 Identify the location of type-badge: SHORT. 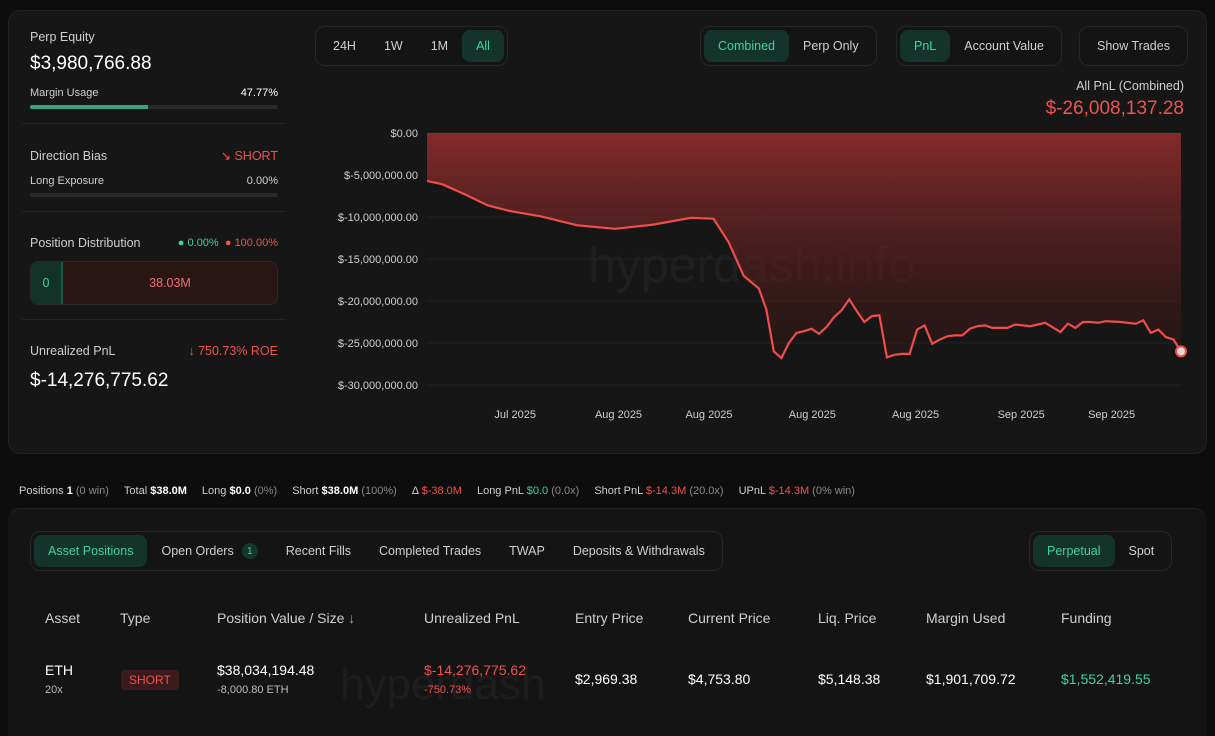
(150, 680).